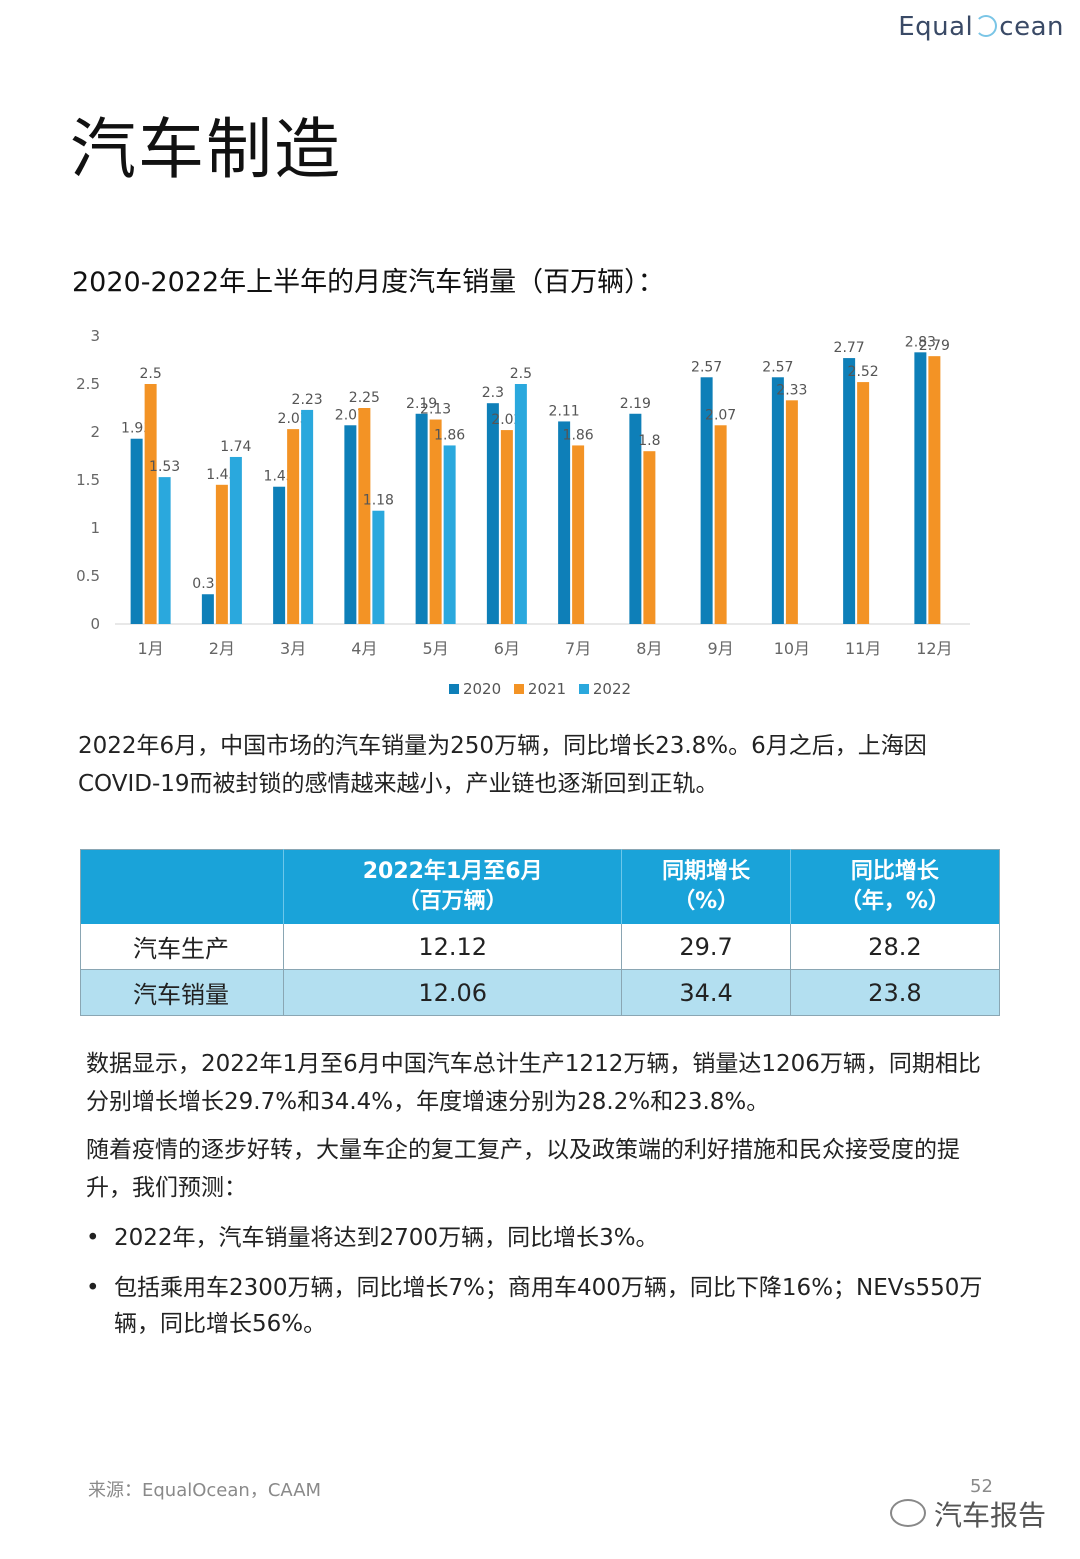 This screenshot has height=1559, width=1080. Describe the element at coordinates (182, 992) in the screenshot. I see `row-label: 汽车销量` at that location.